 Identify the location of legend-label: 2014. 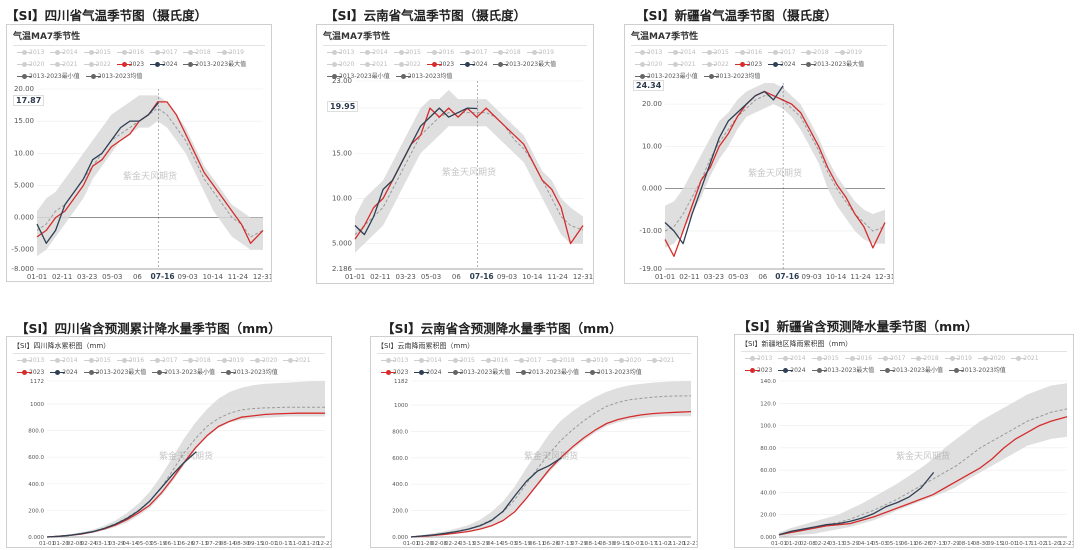
(380, 52).